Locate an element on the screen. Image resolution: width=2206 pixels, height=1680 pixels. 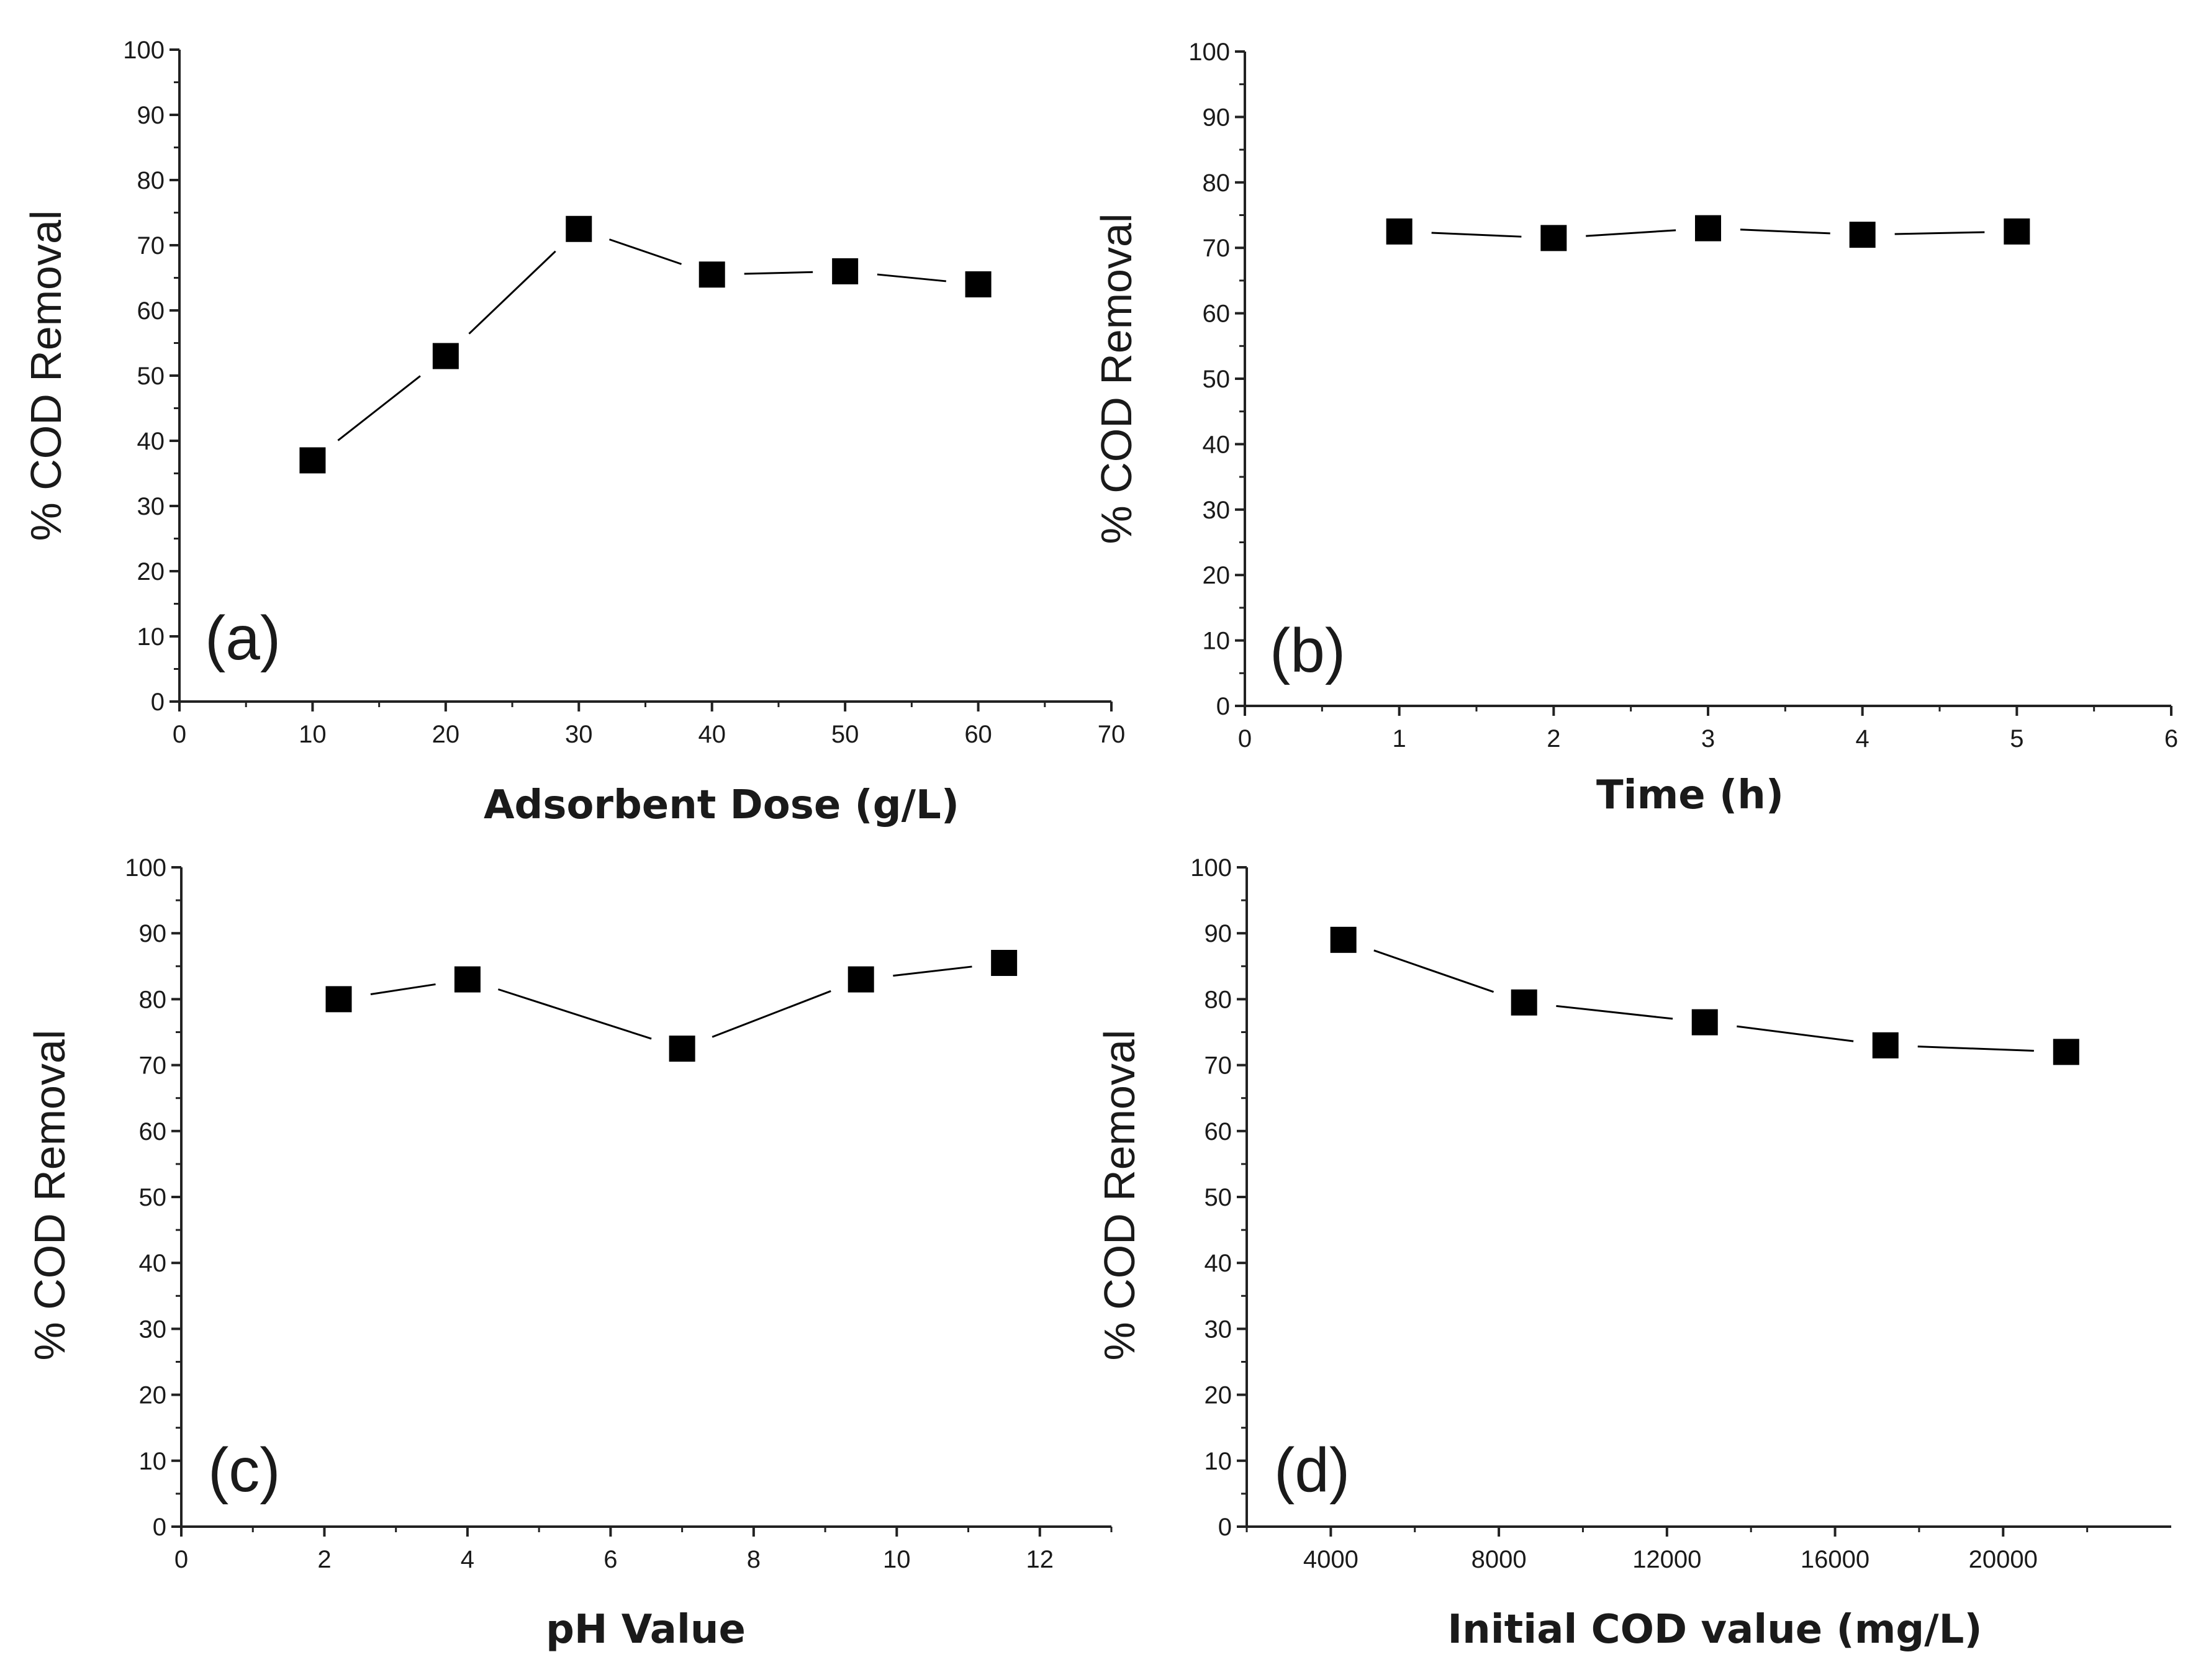
y-tick-label-b: 60 is located at coordinates (1217, 314).